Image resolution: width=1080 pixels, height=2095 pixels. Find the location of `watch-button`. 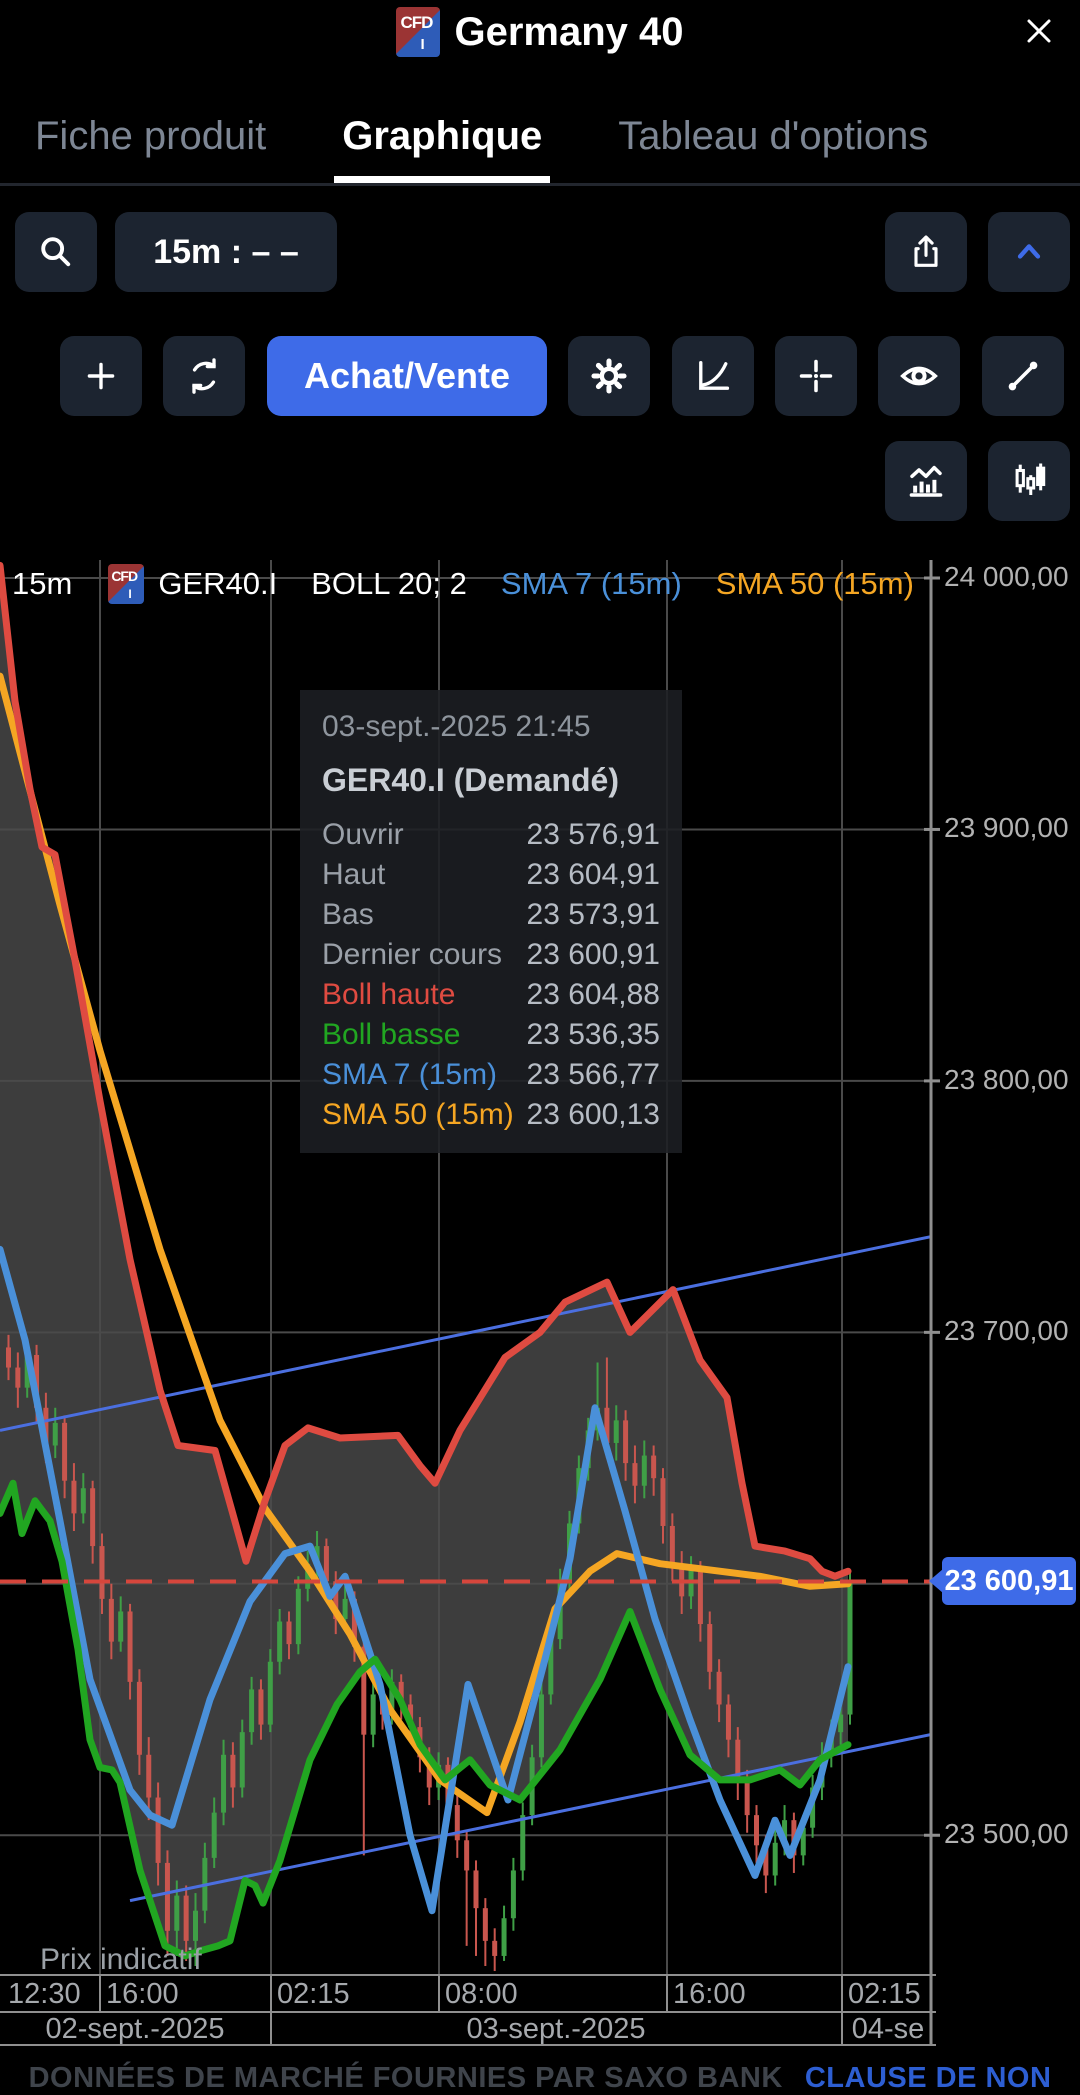

watch-button is located at coordinates (919, 376).